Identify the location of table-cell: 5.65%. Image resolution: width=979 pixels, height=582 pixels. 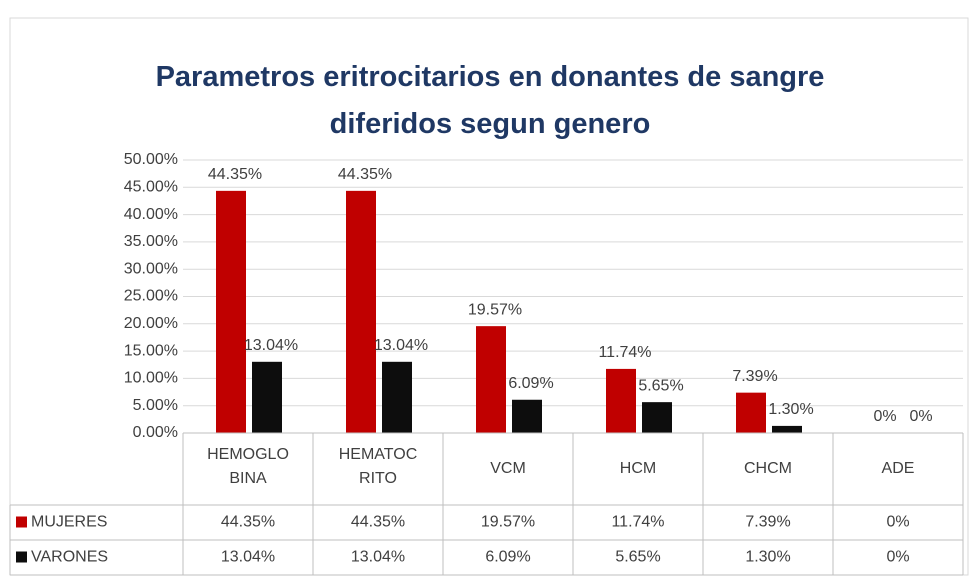
(637, 557).